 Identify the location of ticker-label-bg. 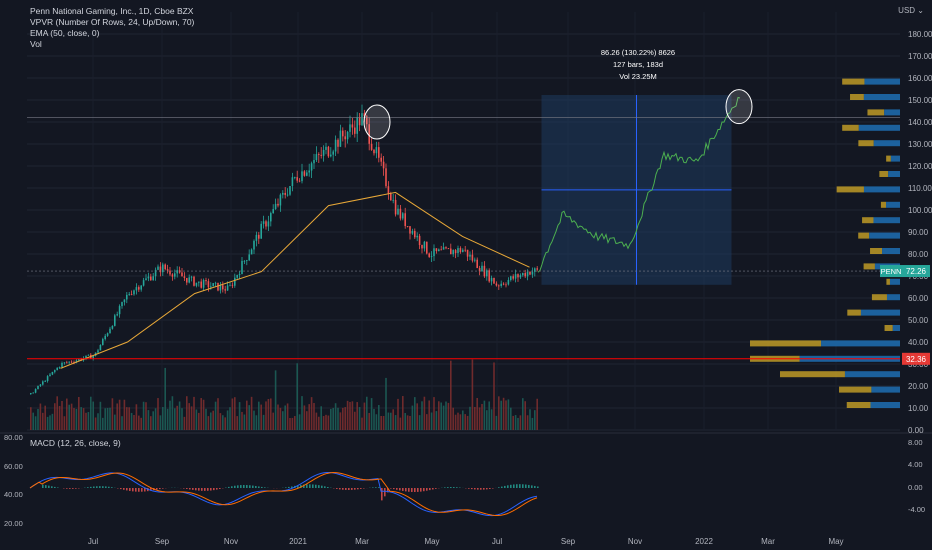
(891, 271).